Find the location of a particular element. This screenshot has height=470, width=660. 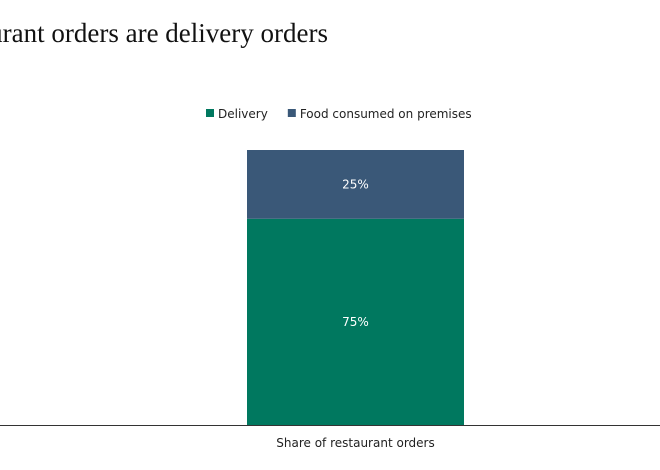

title-clip: taurant orders are delivery orders is located at coordinates (330, 35).